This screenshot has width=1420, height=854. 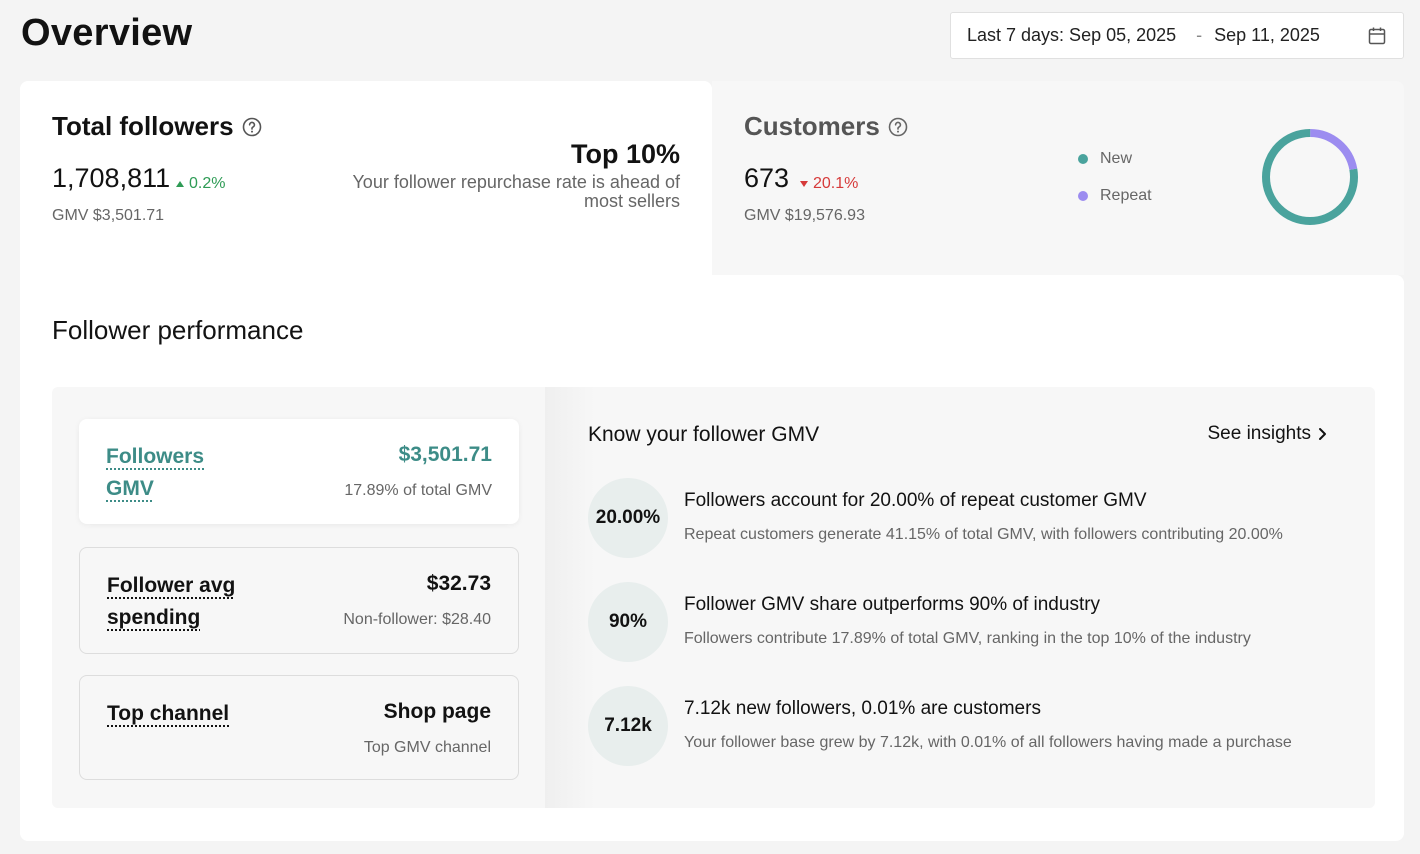 What do you see at coordinates (111, 178) in the screenshot?
I see `total-followers-value: 1,708,811` at bounding box center [111, 178].